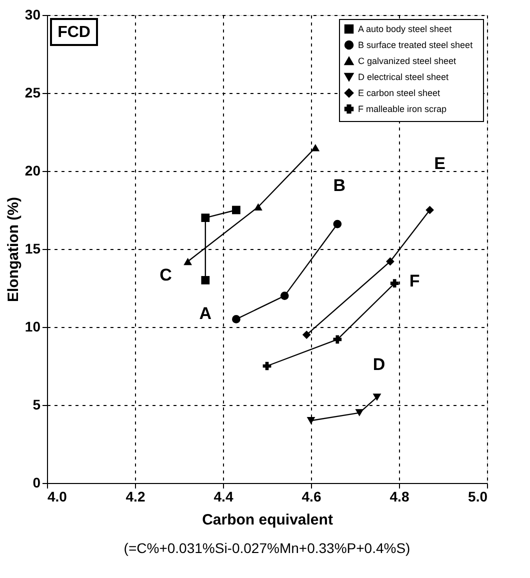  I want to click on annotation: D, so click(379, 364).